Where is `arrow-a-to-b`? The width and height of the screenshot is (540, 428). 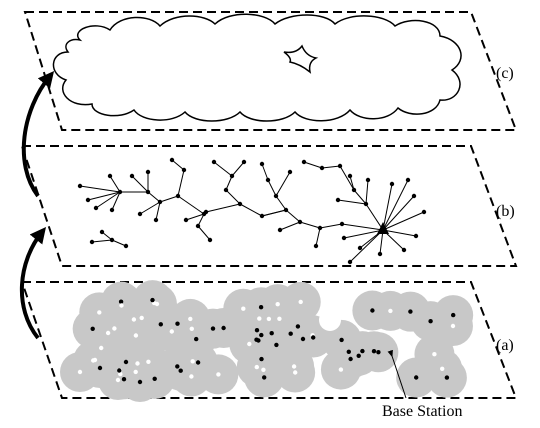
arrow-a-to-b is located at coordinates (33, 283).